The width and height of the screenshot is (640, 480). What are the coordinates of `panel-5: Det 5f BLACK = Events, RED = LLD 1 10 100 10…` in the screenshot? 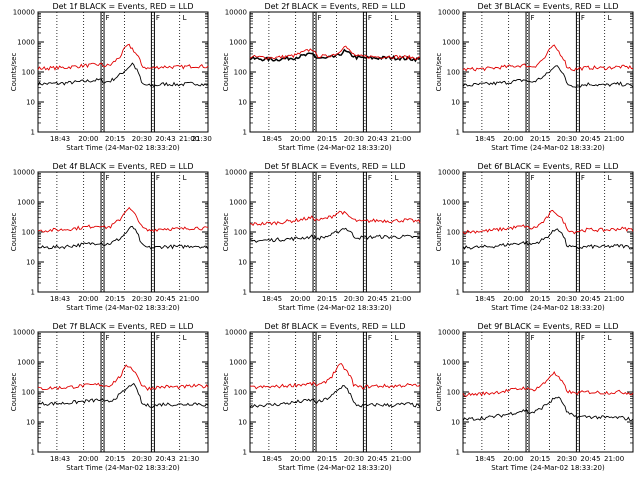 It's located at (321, 237).